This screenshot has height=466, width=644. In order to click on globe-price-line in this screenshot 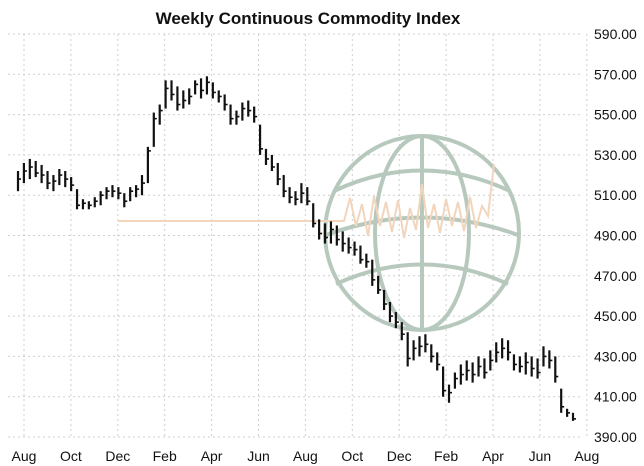, I will do `click(306, 201)`.